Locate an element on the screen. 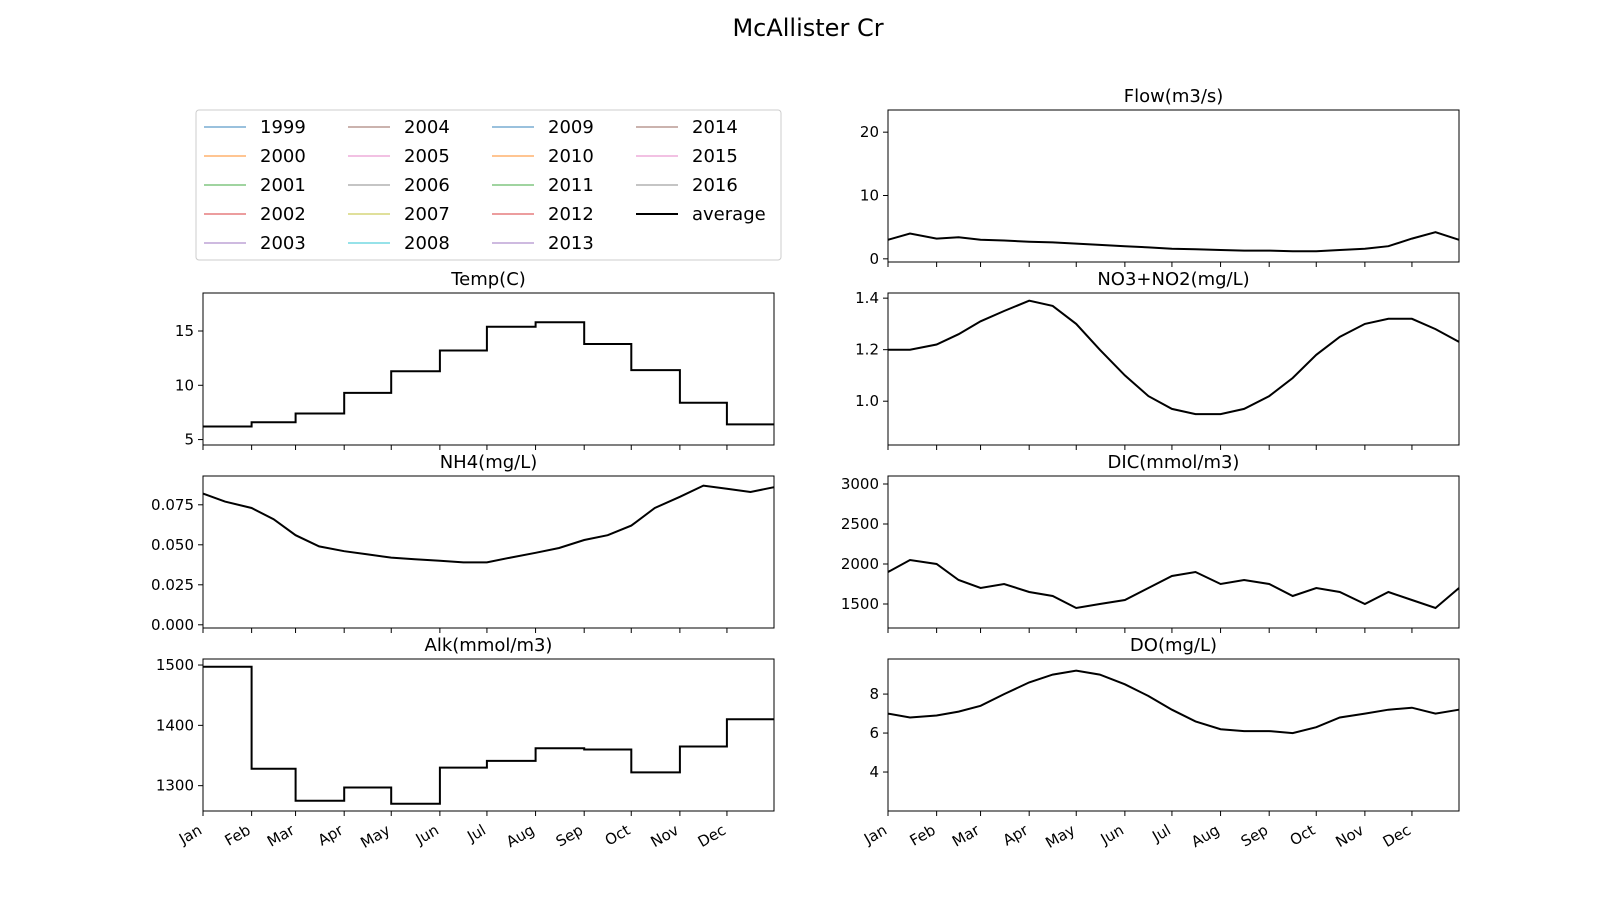  y-tick-label: 0.075 is located at coordinates (172, 505).